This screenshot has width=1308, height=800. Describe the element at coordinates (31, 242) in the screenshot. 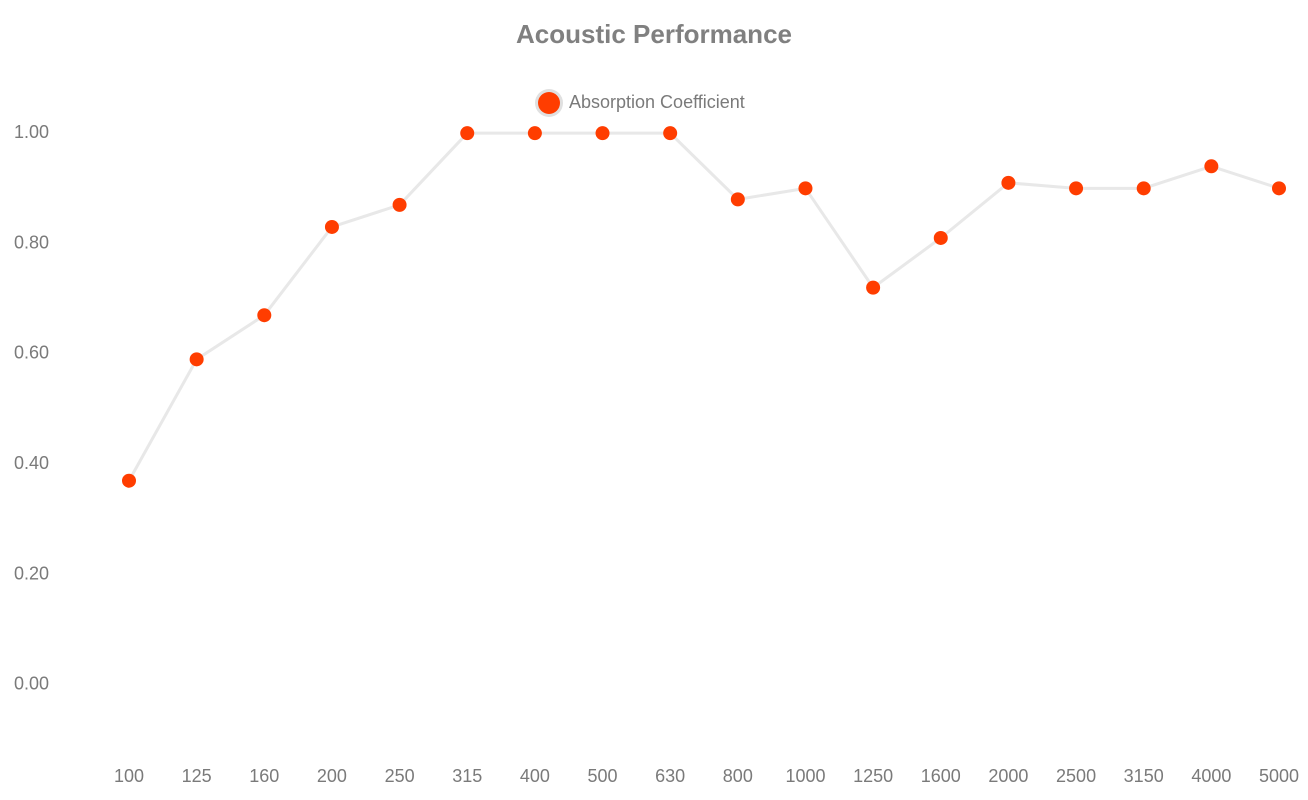

I see `y-tick-label: 0.80` at that location.